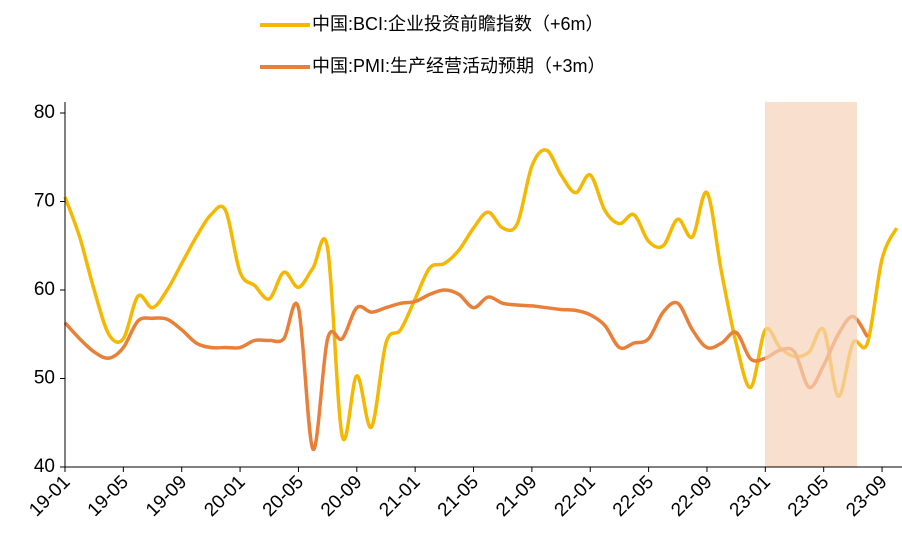 This screenshot has width=902, height=538. What do you see at coordinates (691, 496) in the screenshot?
I see `x-tick-label: 22-09` at bounding box center [691, 496].